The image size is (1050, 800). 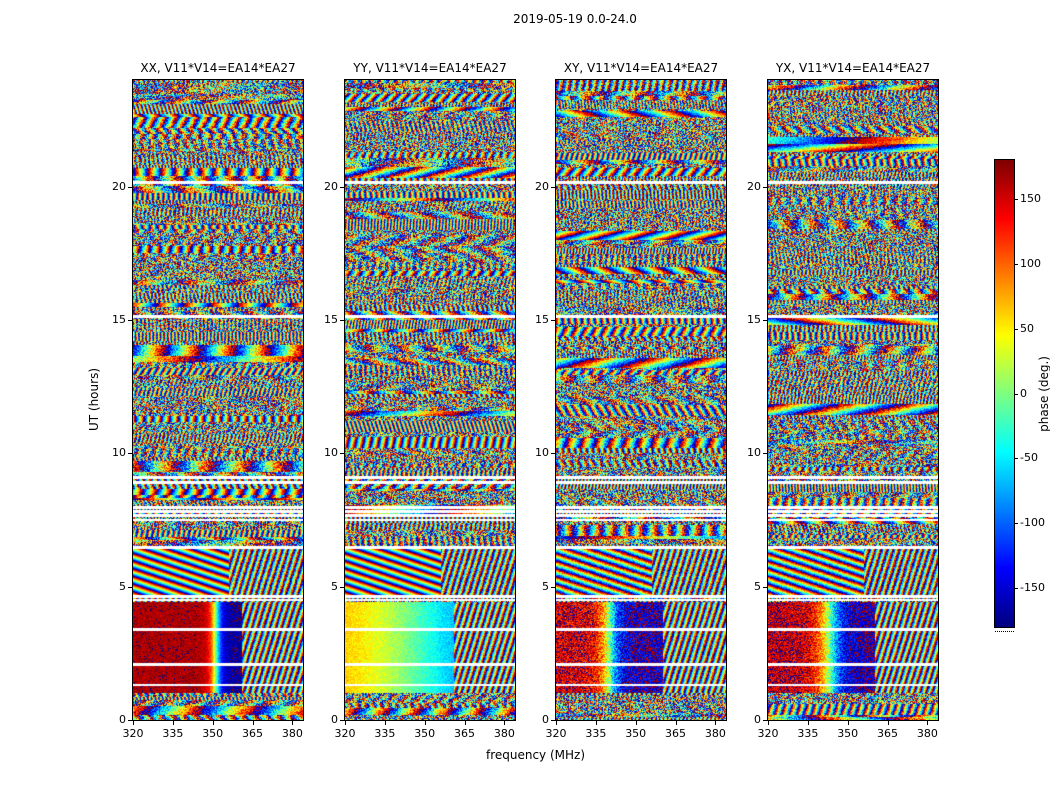 What do you see at coordinates (430, 68) in the screenshot?
I see `panel-title-yy: YY, V11*V14=EA14*EA27` at bounding box center [430, 68].